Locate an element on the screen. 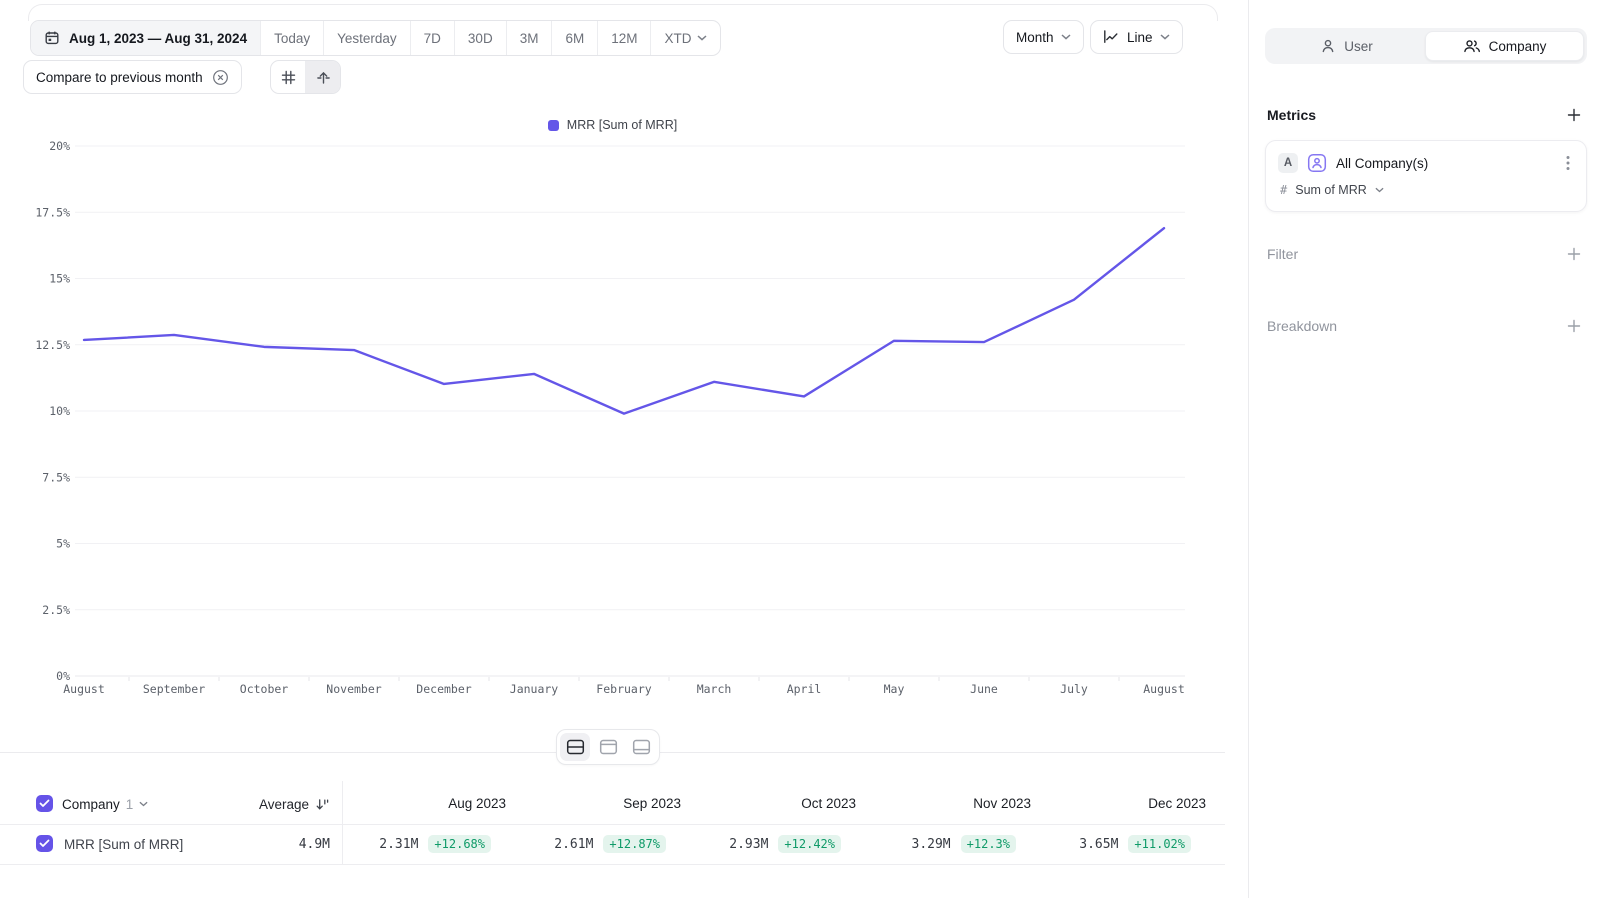 Image resolution: width=1600 pixels, height=898 pixels. layout-toggle-group is located at coordinates (608, 747).